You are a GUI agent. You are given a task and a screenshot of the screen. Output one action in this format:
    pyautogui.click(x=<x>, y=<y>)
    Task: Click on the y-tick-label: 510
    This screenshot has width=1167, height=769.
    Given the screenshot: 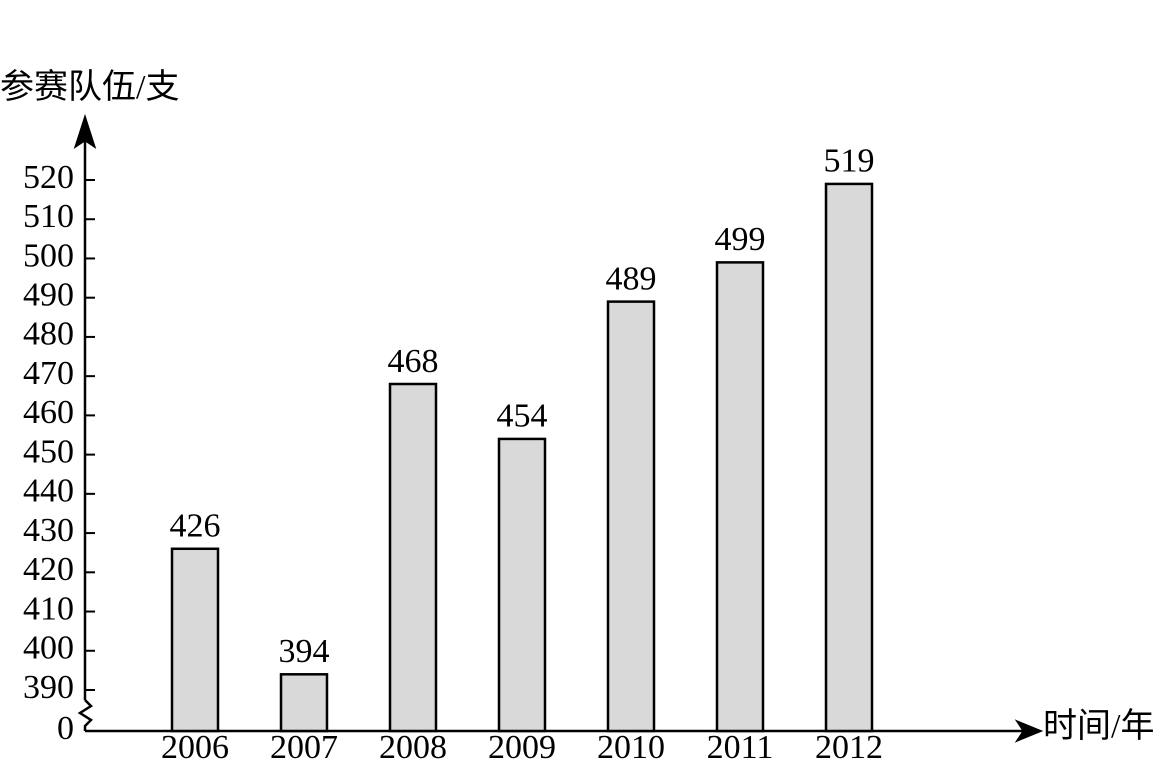 What is the action you would take?
    pyautogui.click(x=48, y=216)
    